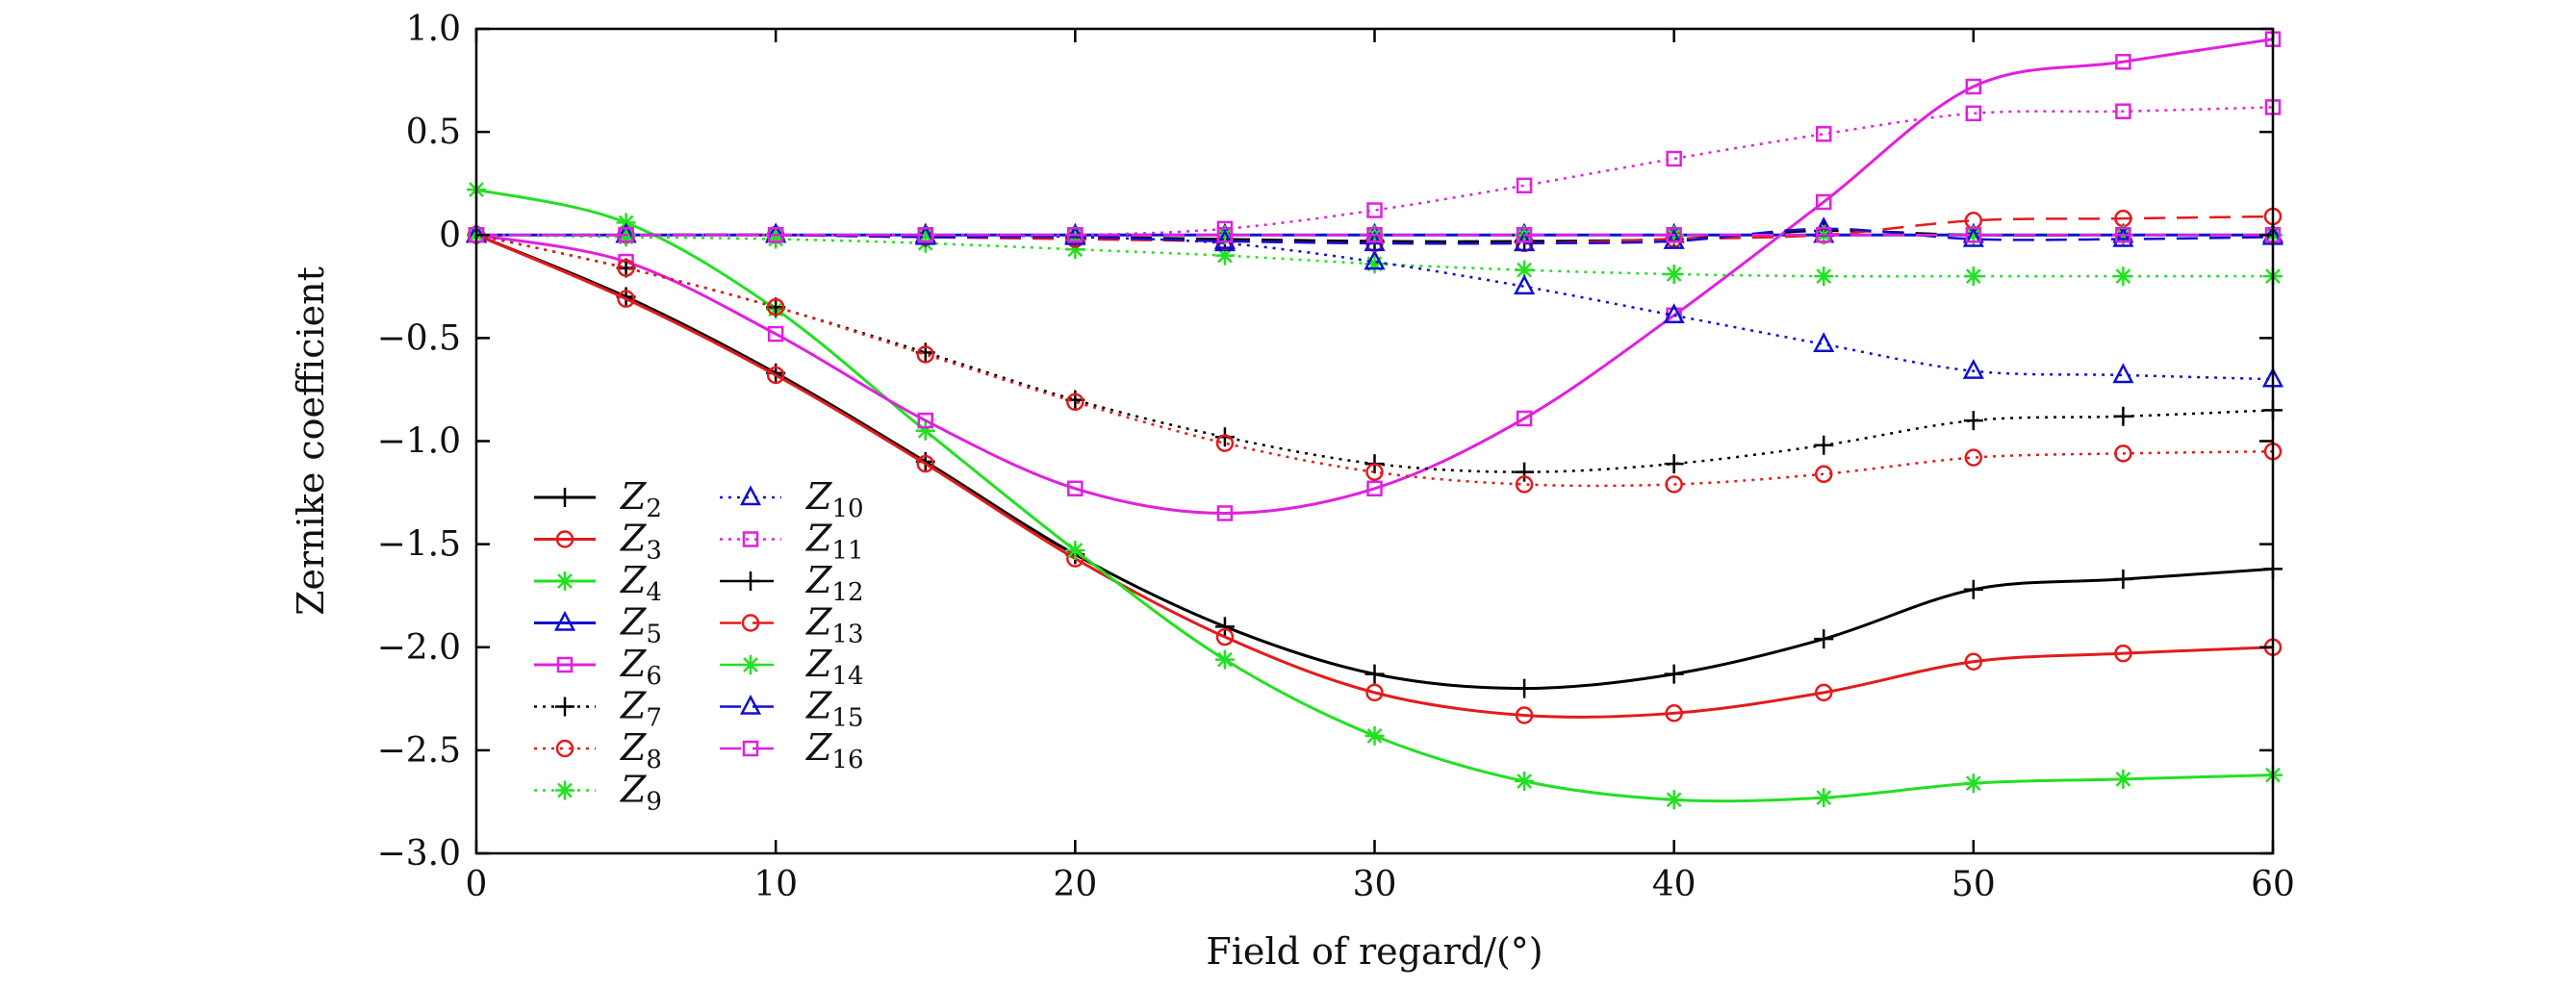 The height and width of the screenshot is (989, 2576). Describe the element at coordinates (834, 709) in the screenshot. I see `legend-label: Z15` at that location.